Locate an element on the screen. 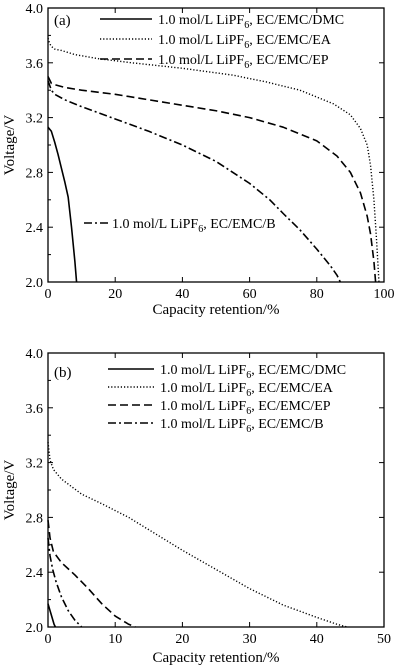 This screenshot has height=668, width=400. legend-b-label-ea: 1.0 mol/L LiPF6, EC/EMC/EA is located at coordinates (247, 390).